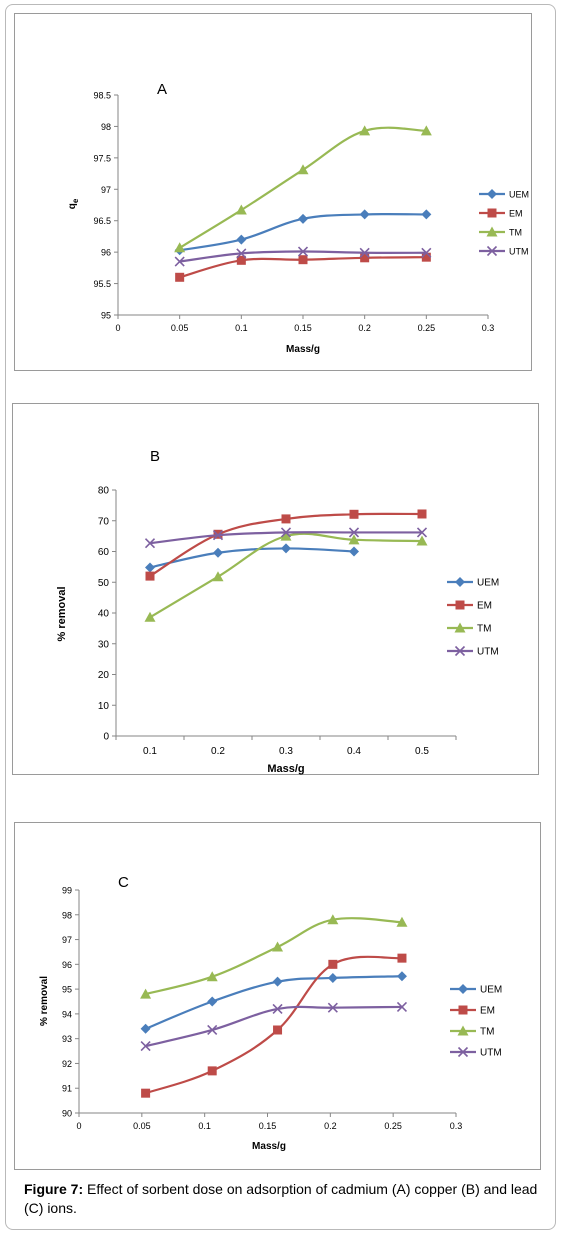 The image size is (563, 1239). What do you see at coordinates (102, 221) in the screenshot?
I see `y-tick-label: 96.5` at bounding box center [102, 221].